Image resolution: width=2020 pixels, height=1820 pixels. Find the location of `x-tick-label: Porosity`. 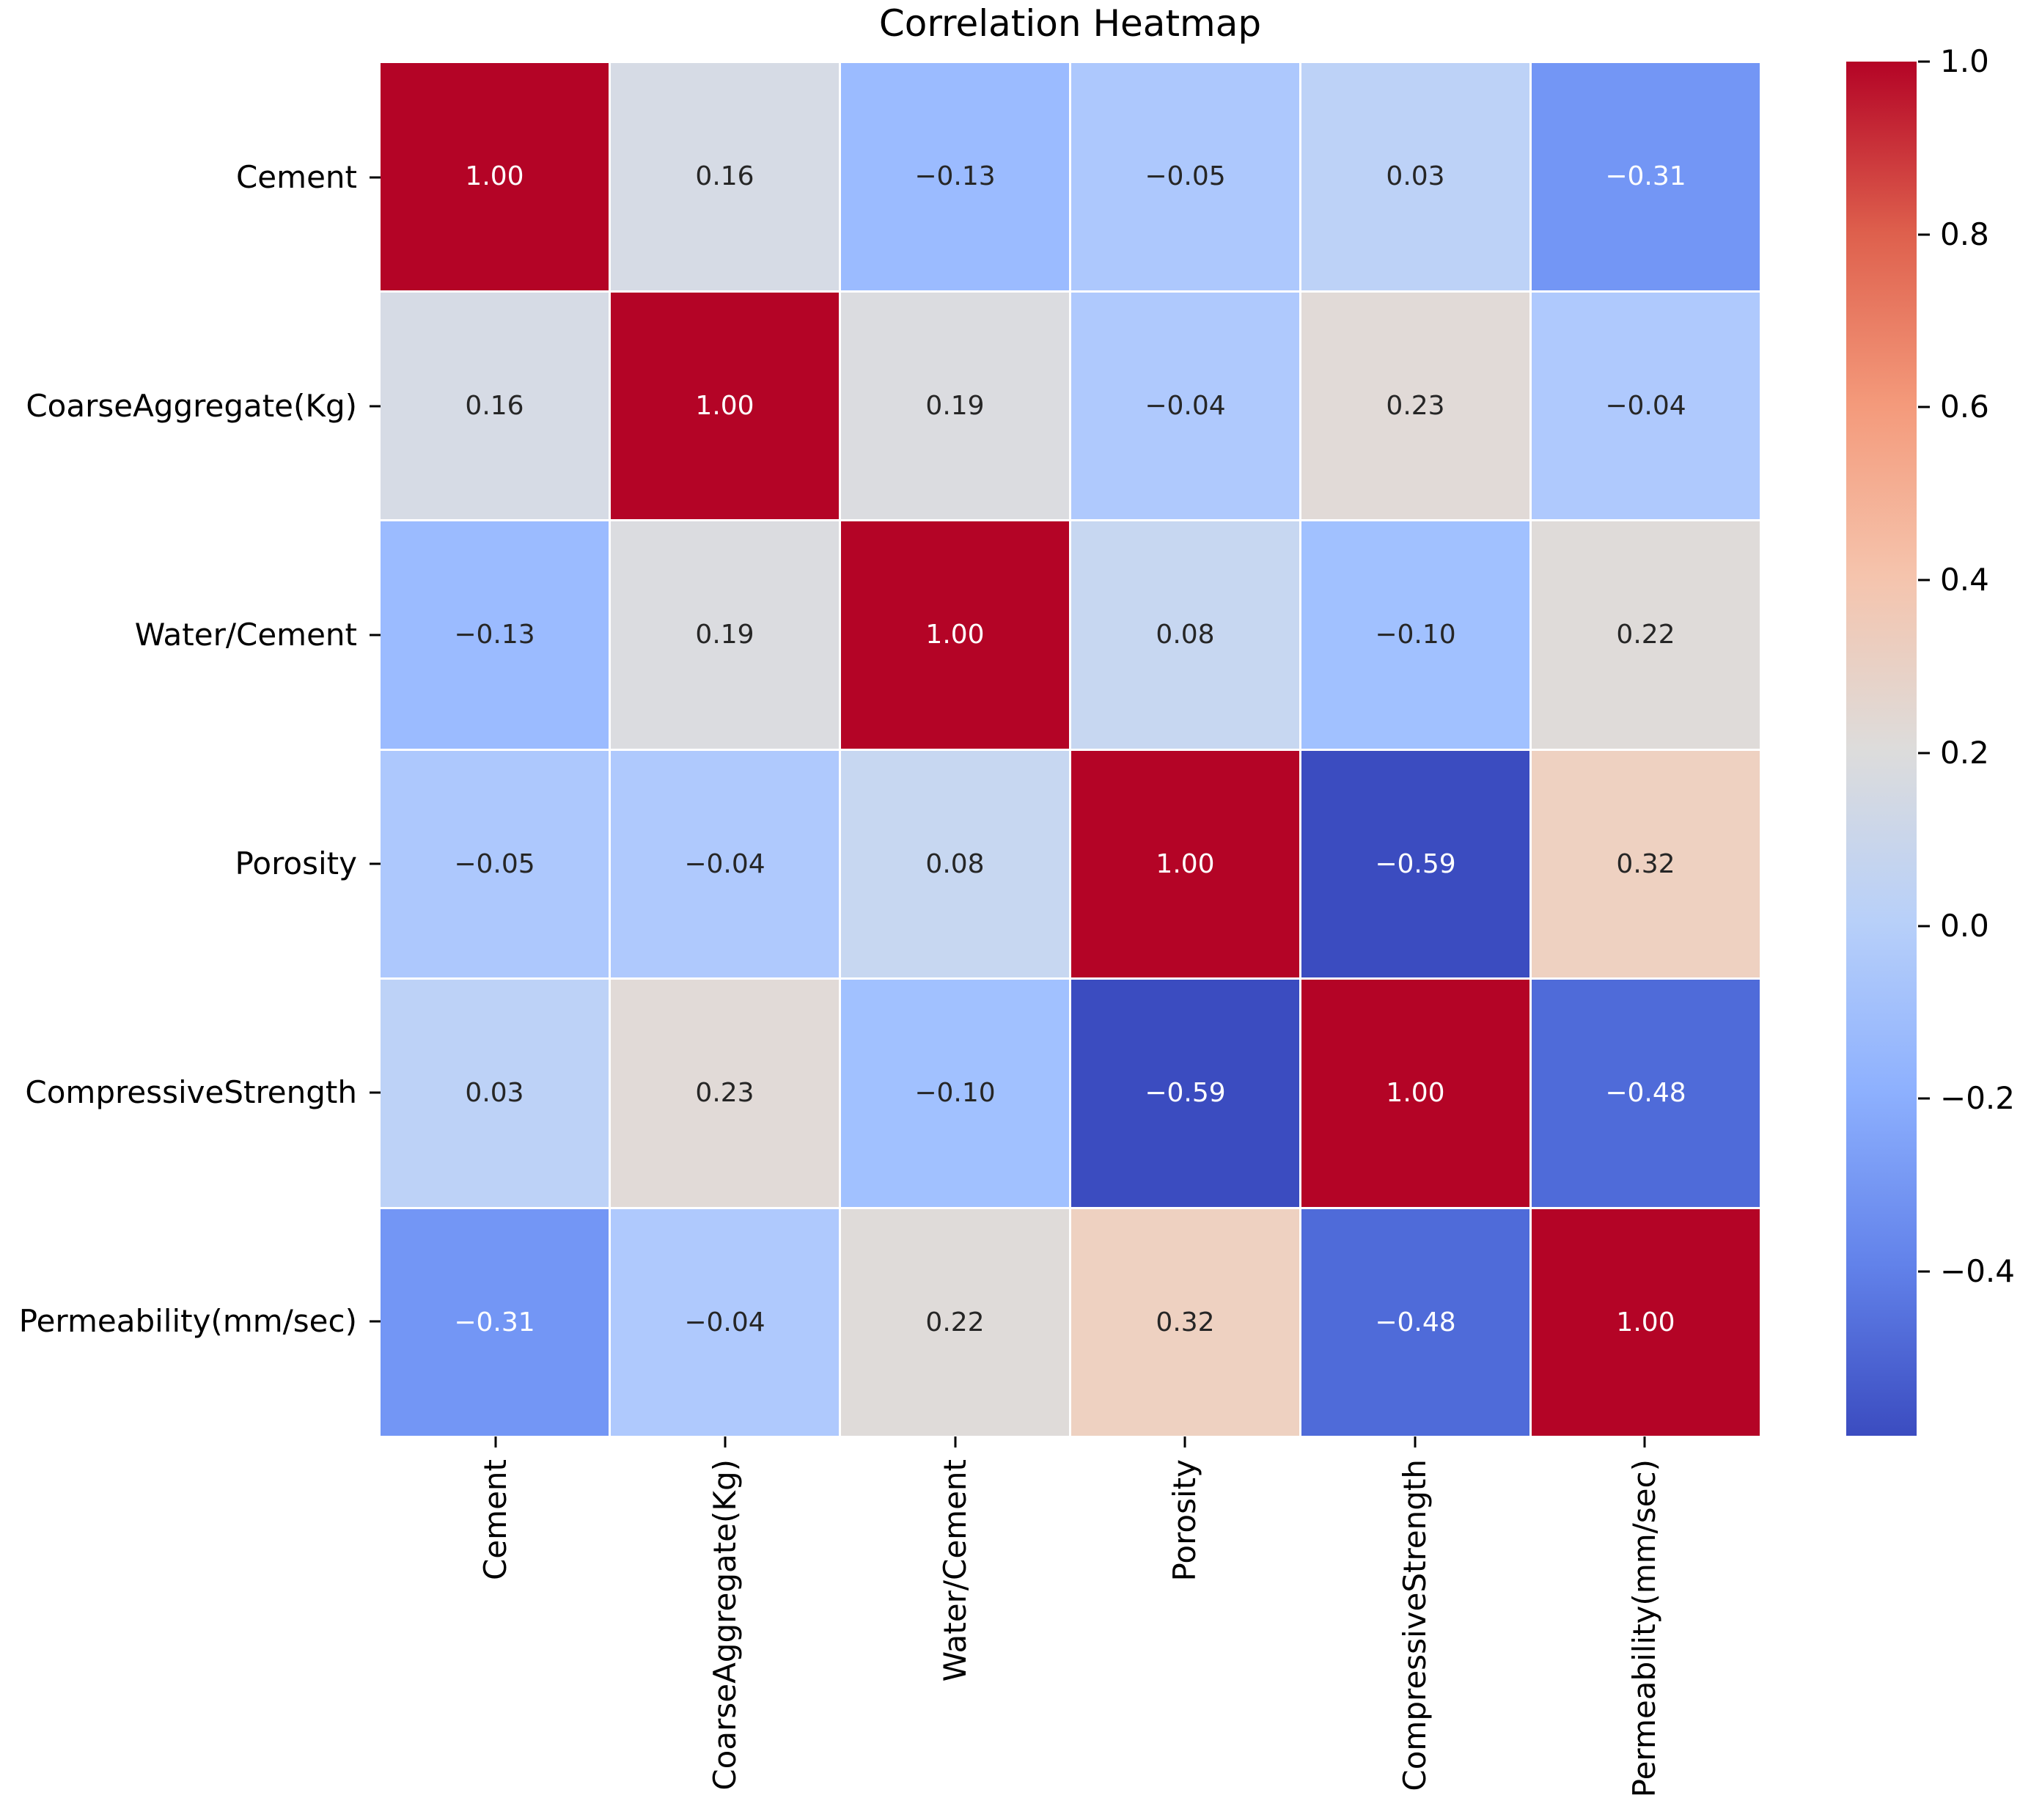

x-tick-label: Porosity is located at coordinates (1185, 1520).